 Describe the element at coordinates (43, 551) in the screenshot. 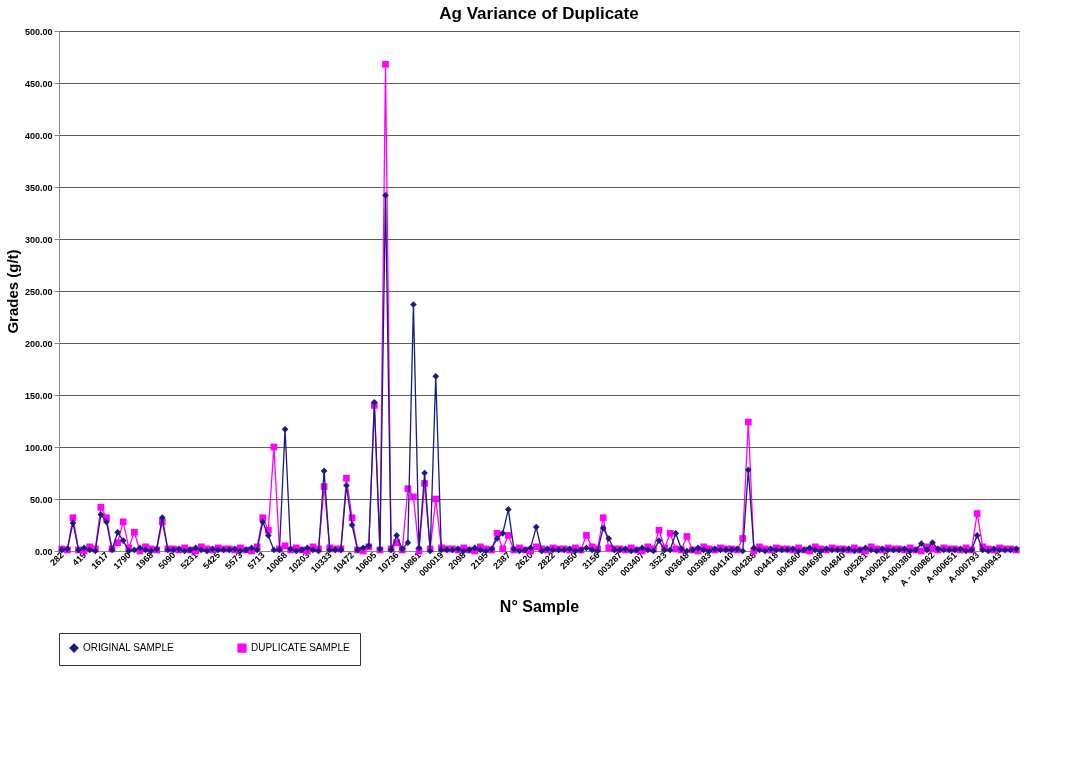

I see `y-tick-label: 0.00` at that location.